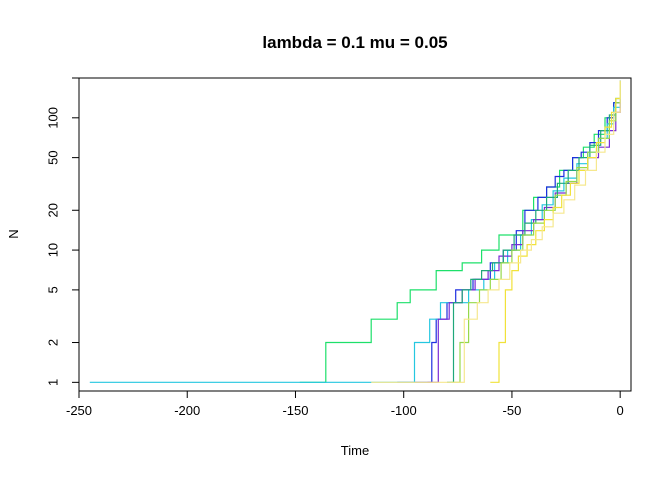 The height and width of the screenshot is (480, 672). What do you see at coordinates (295, 410) in the screenshot?
I see `x-tick-label: -150` at bounding box center [295, 410].